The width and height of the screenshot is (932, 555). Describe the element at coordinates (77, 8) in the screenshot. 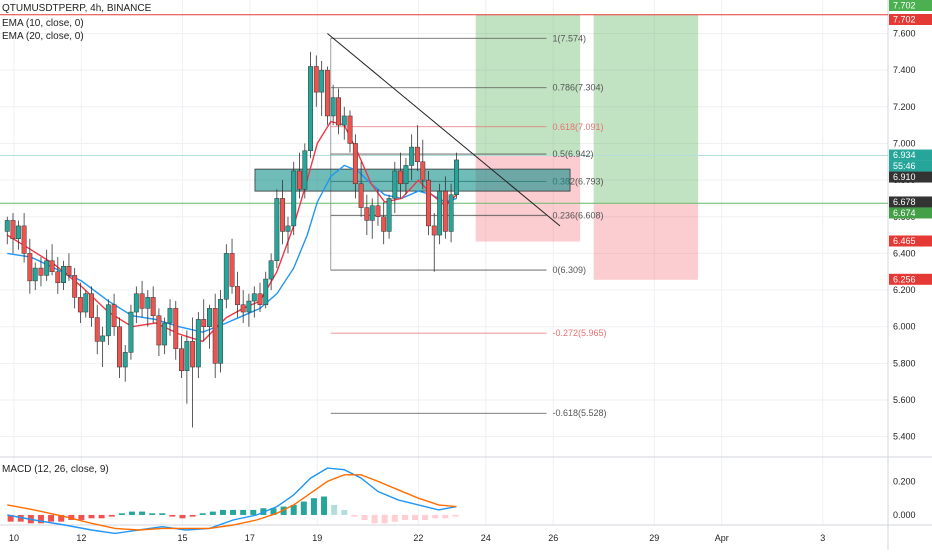

I see `symbol-line: QTUMUSDTPERP, 4h, BINANCE` at that location.